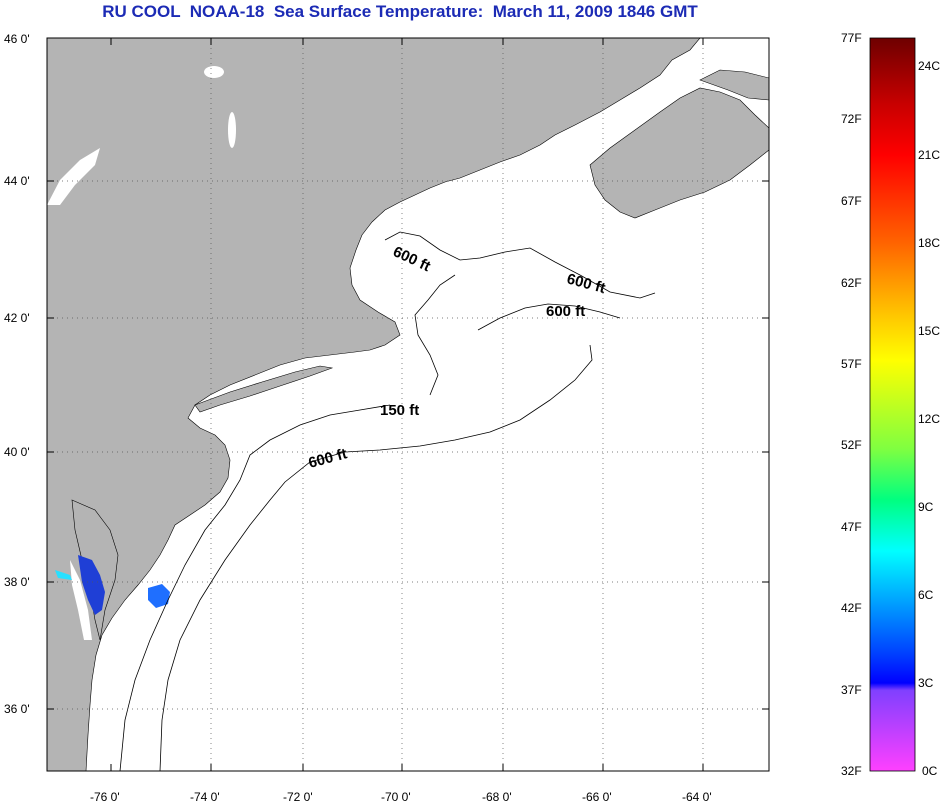  I want to click on lat-label-38: 38 0', so click(17, 582).